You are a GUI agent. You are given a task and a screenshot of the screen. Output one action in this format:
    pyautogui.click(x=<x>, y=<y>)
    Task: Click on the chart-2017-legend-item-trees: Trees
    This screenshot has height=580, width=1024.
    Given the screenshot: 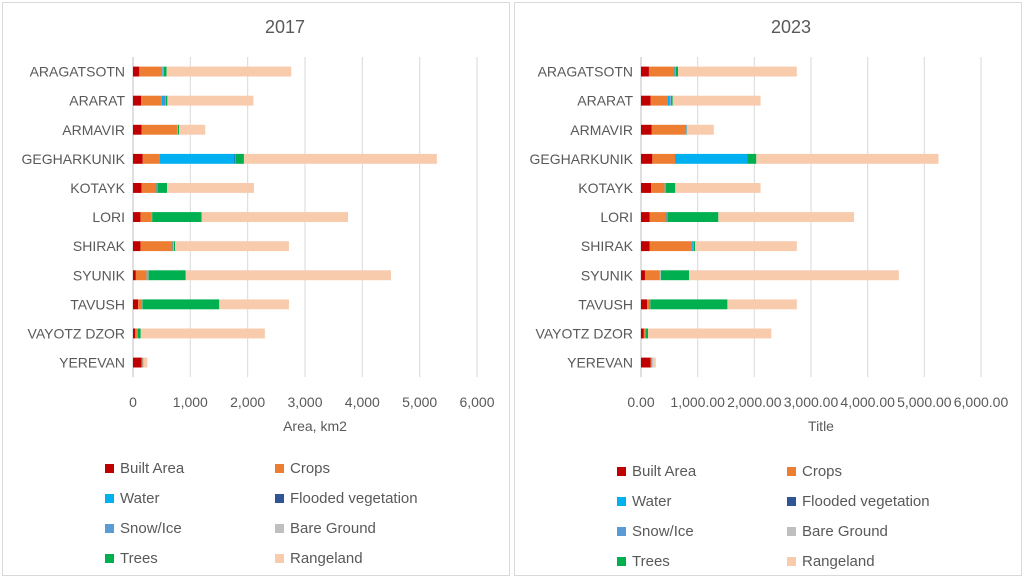 What is the action you would take?
    pyautogui.click(x=190, y=558)
    